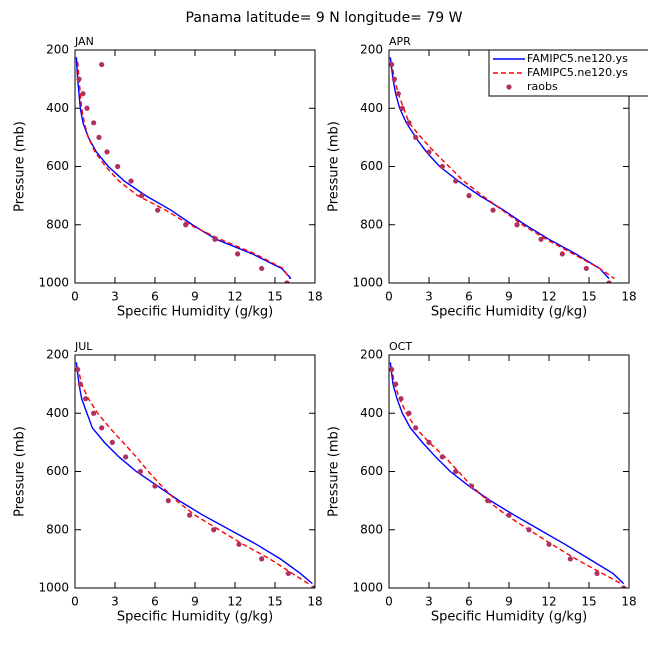 The height and width of the screenshot is (649, 648). What do you see at coordinates (577, 72) in the screenshot?
I see `legend-label: FAMIPC5.ne120.ys` at bounding box center [577, 72].